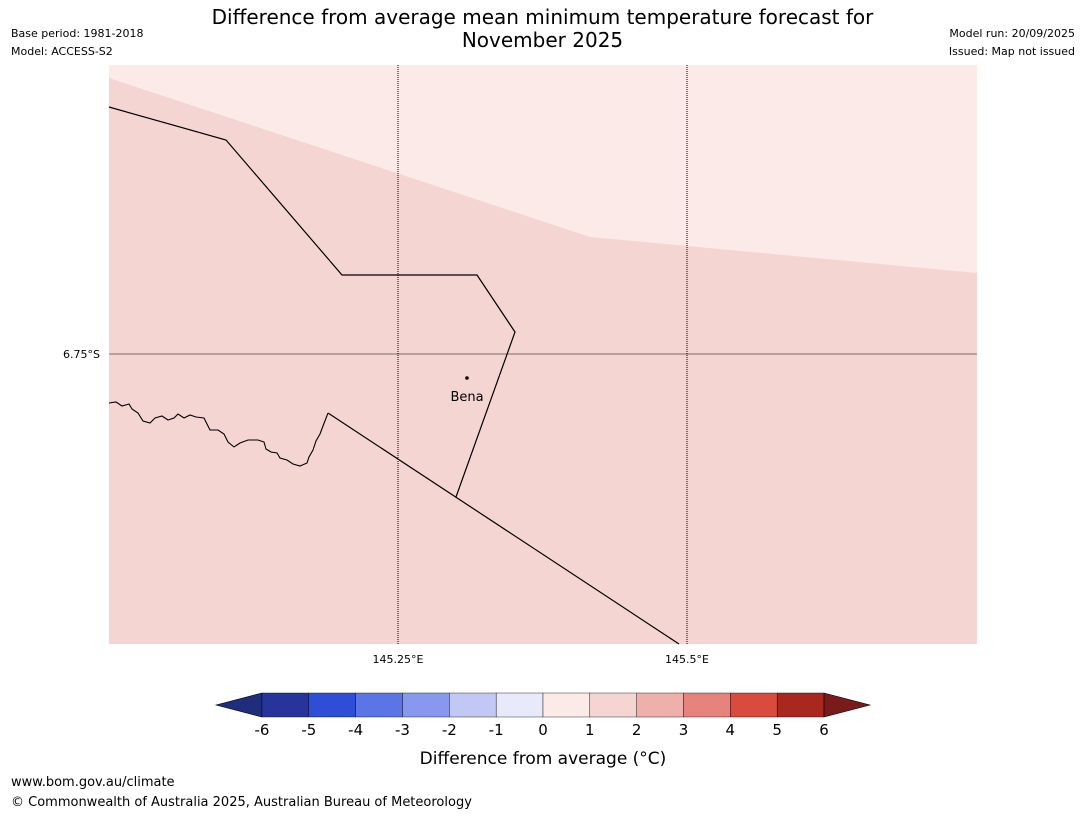 This screenshot has height=816, width=1085. Describe the element at coordinates (238, 705) in the screenshot. I see `colorbar-under-triangle` at that location.